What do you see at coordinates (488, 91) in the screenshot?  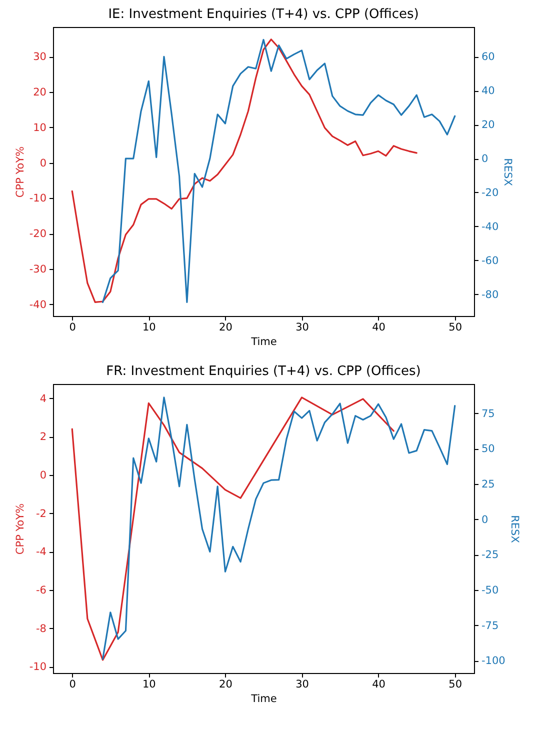 I see `y2-tick-label: 40` at bounding box center [488, 91].